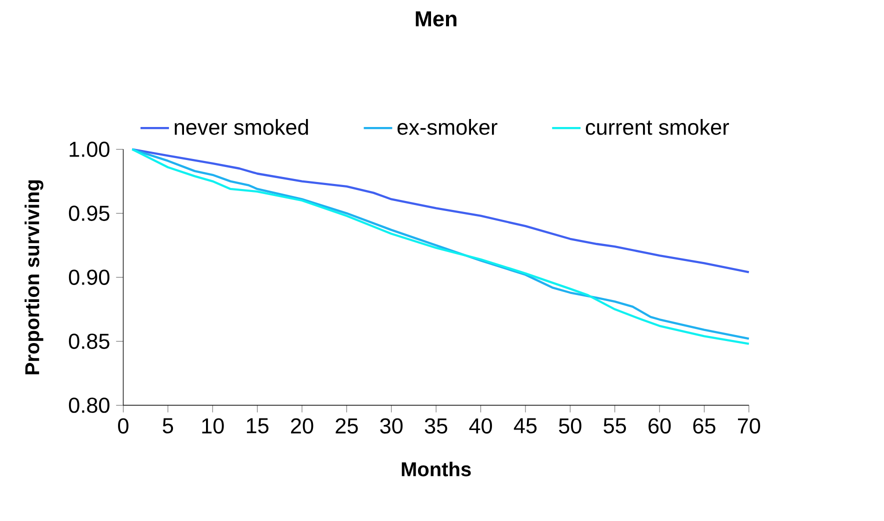 Image resolution: width=884 pixels, height=521 pixels. What do you see at coordinates (448, 126) in the screenshot?
I see `legend-label: ex-smoker` at bounding box center [448, 126].